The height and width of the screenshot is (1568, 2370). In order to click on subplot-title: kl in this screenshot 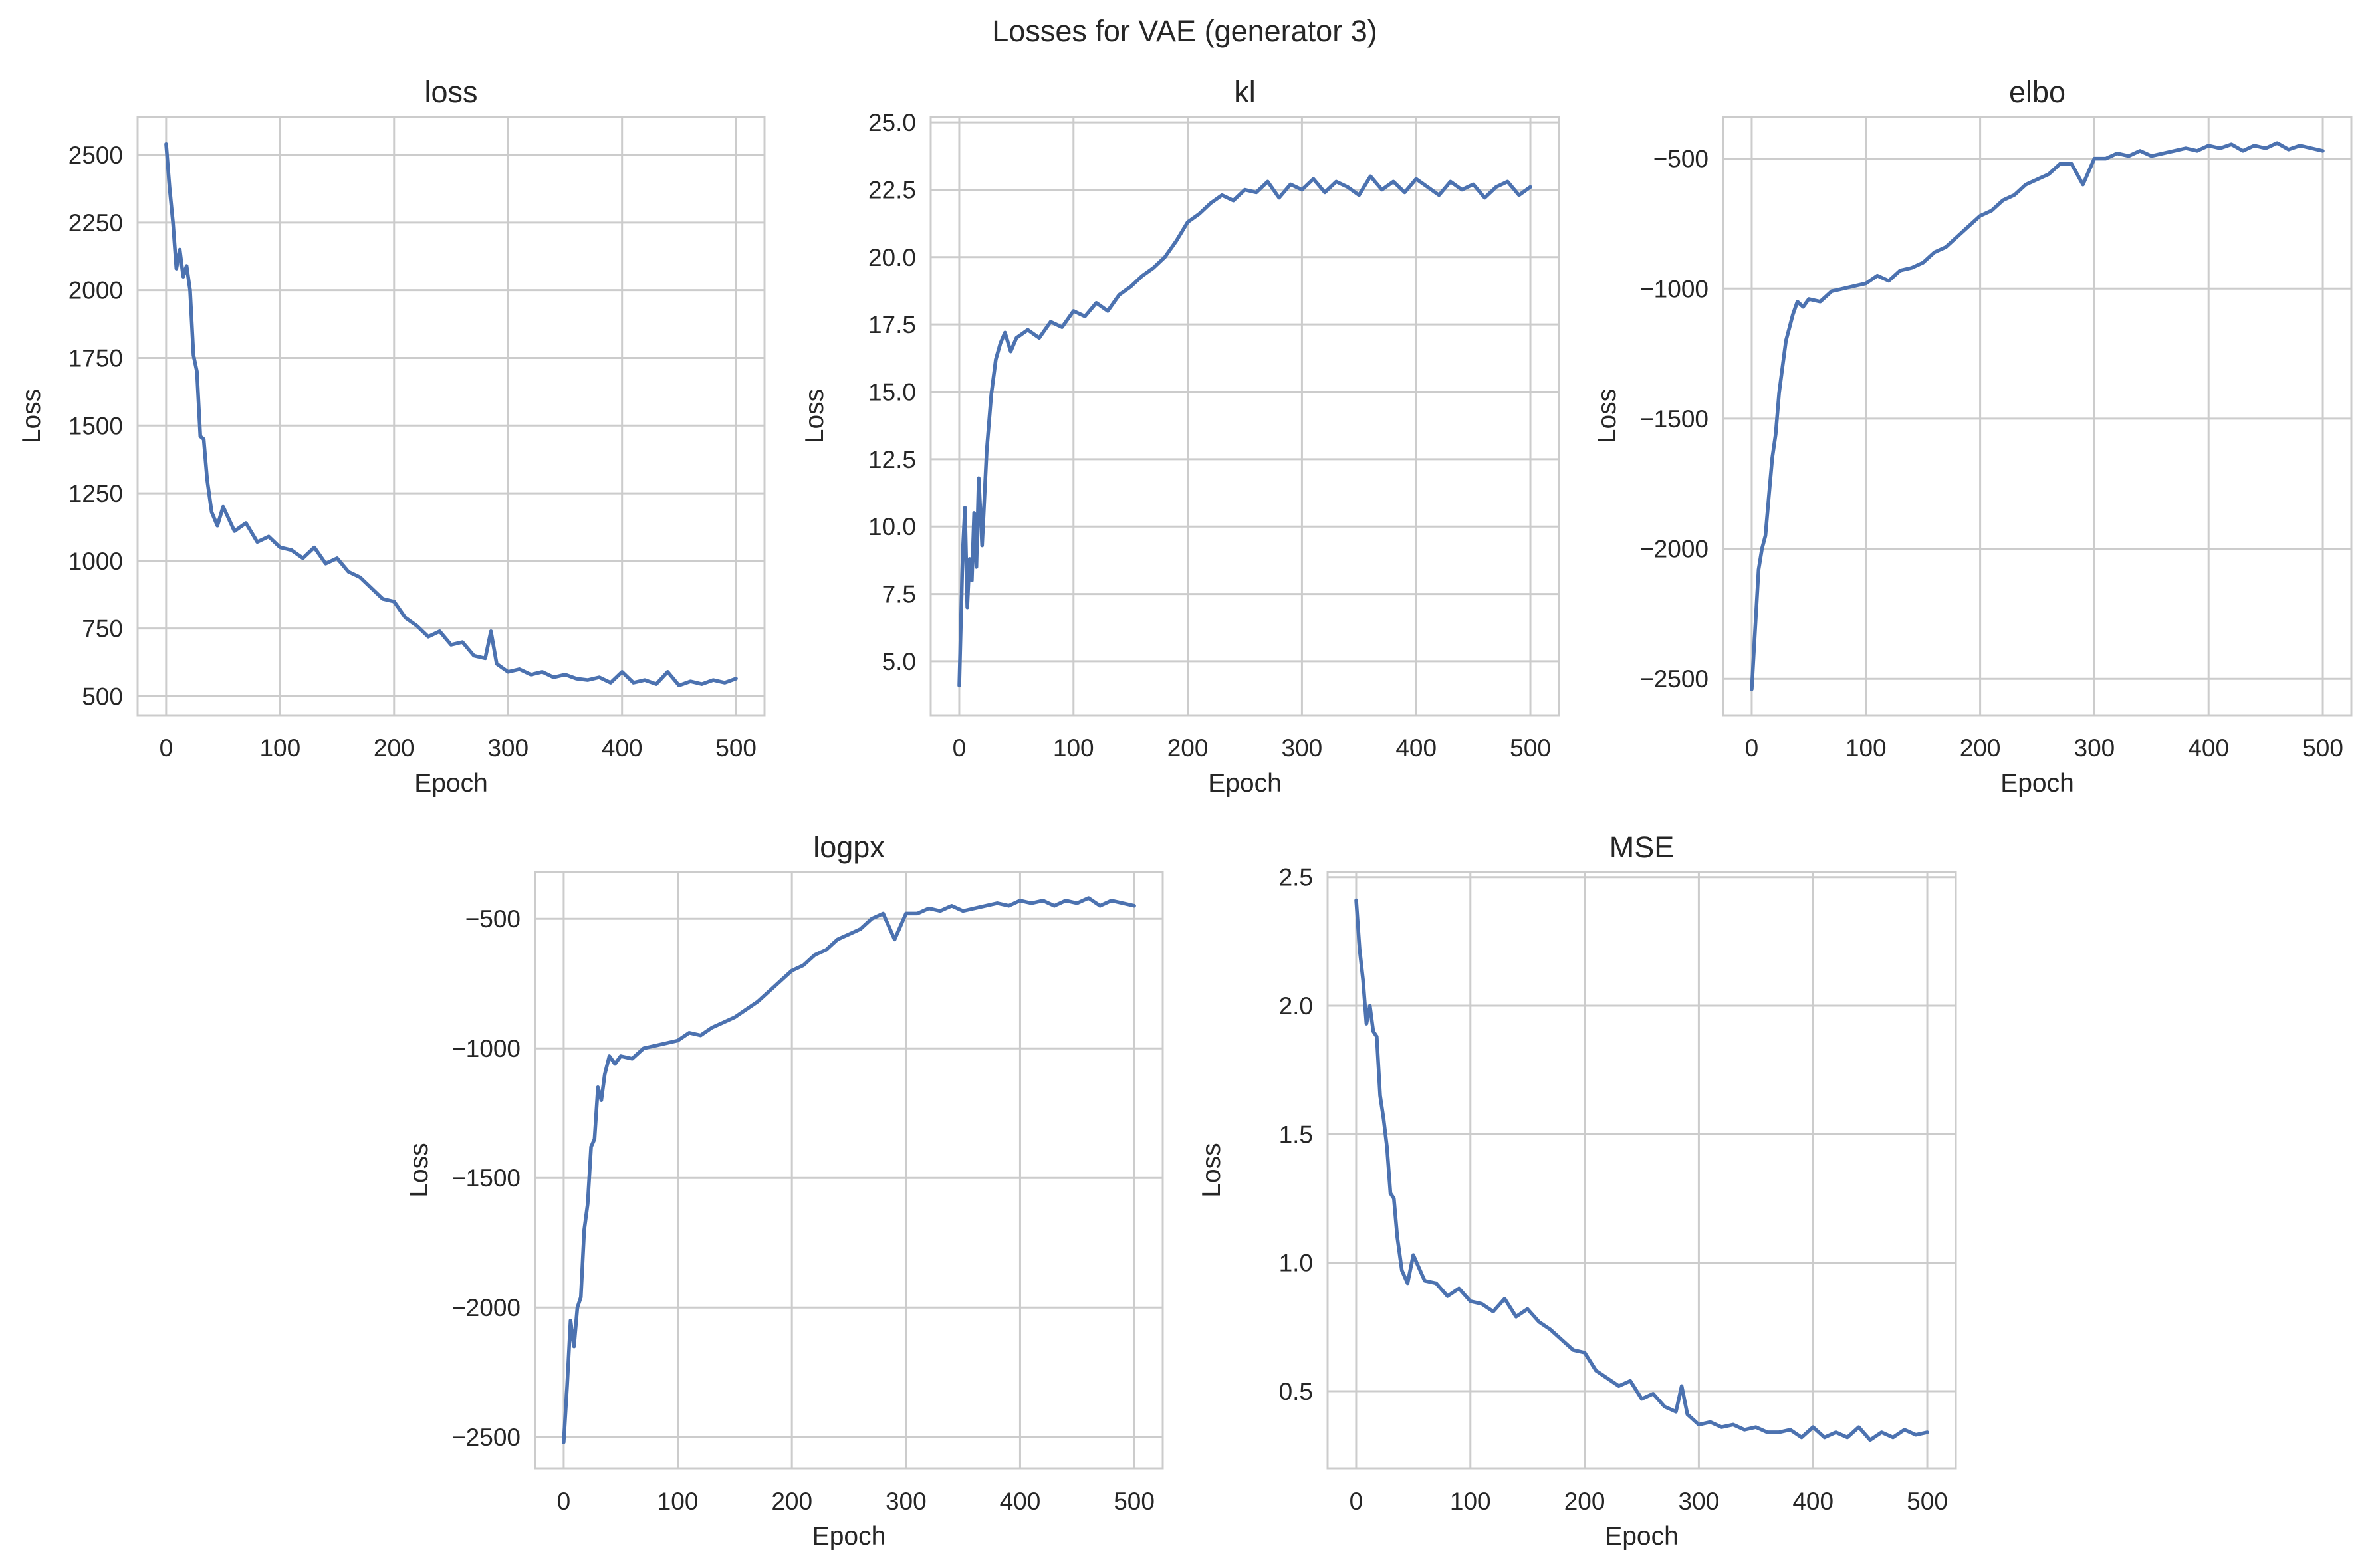, I will do `click(1245, 92)`.